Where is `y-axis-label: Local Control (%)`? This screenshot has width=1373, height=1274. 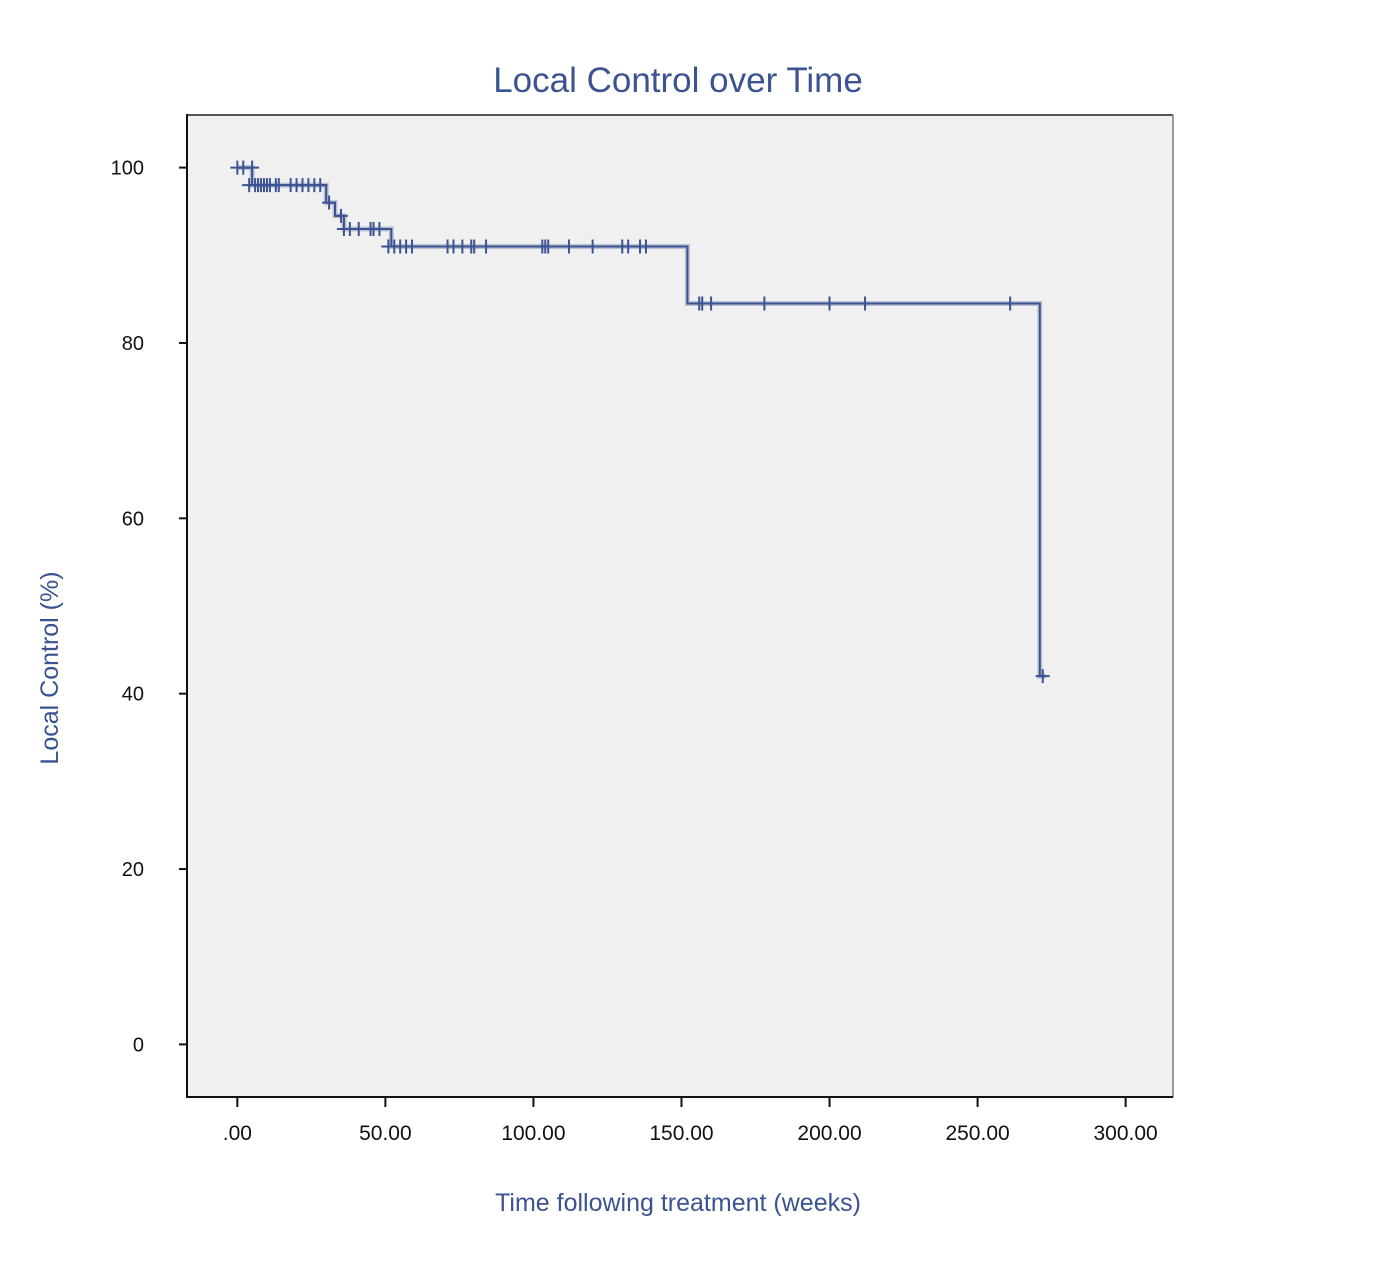 y-axis-label: Local Control (%) is located at coordinates (50, 667).